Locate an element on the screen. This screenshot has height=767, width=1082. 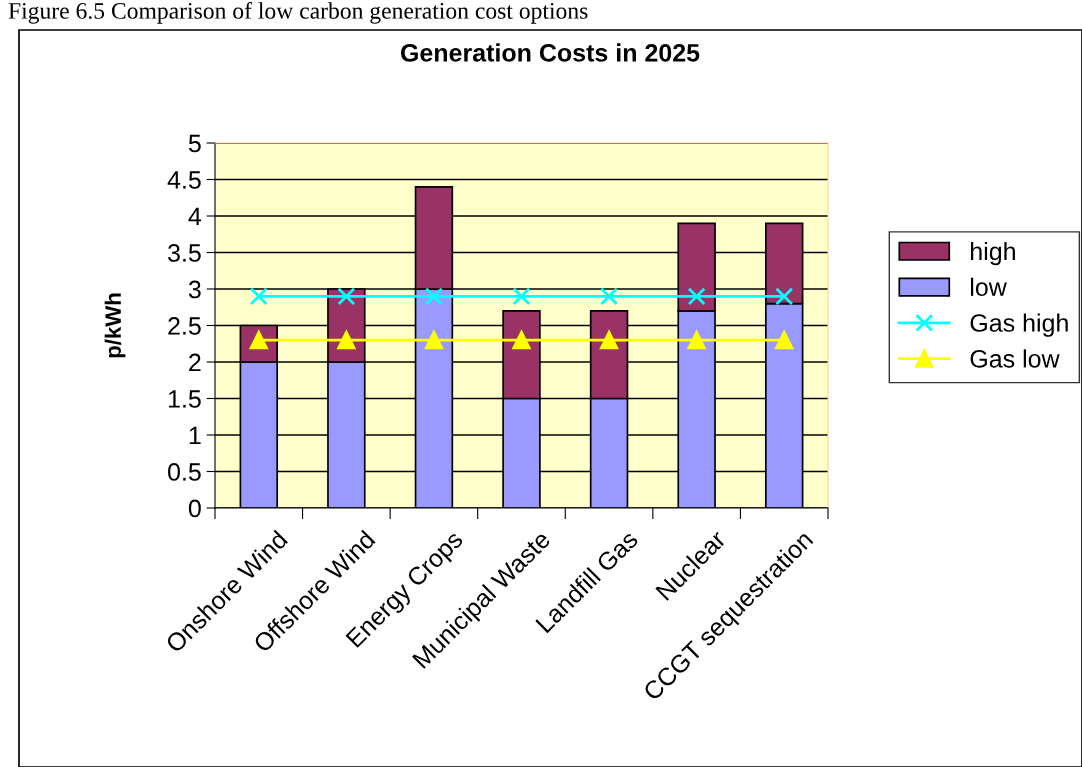
y-tick-label: 4.5 is located at coordinates (184, 180).